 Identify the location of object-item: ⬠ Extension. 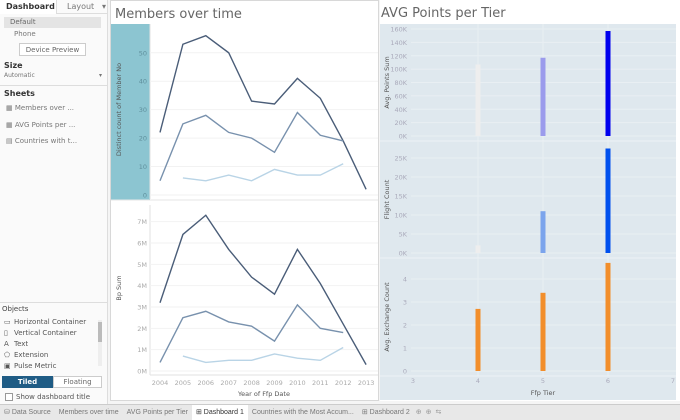
(26, 355).